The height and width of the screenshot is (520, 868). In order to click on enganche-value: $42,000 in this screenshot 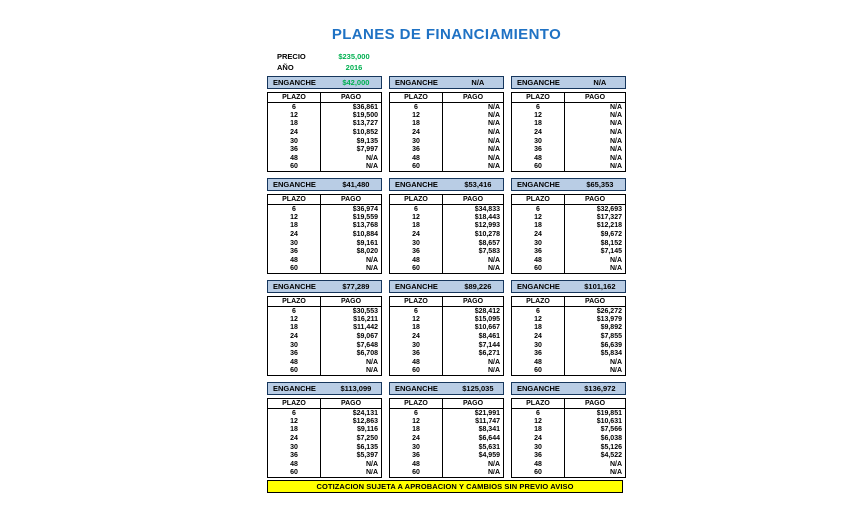, I will do `click(356, 82)`.